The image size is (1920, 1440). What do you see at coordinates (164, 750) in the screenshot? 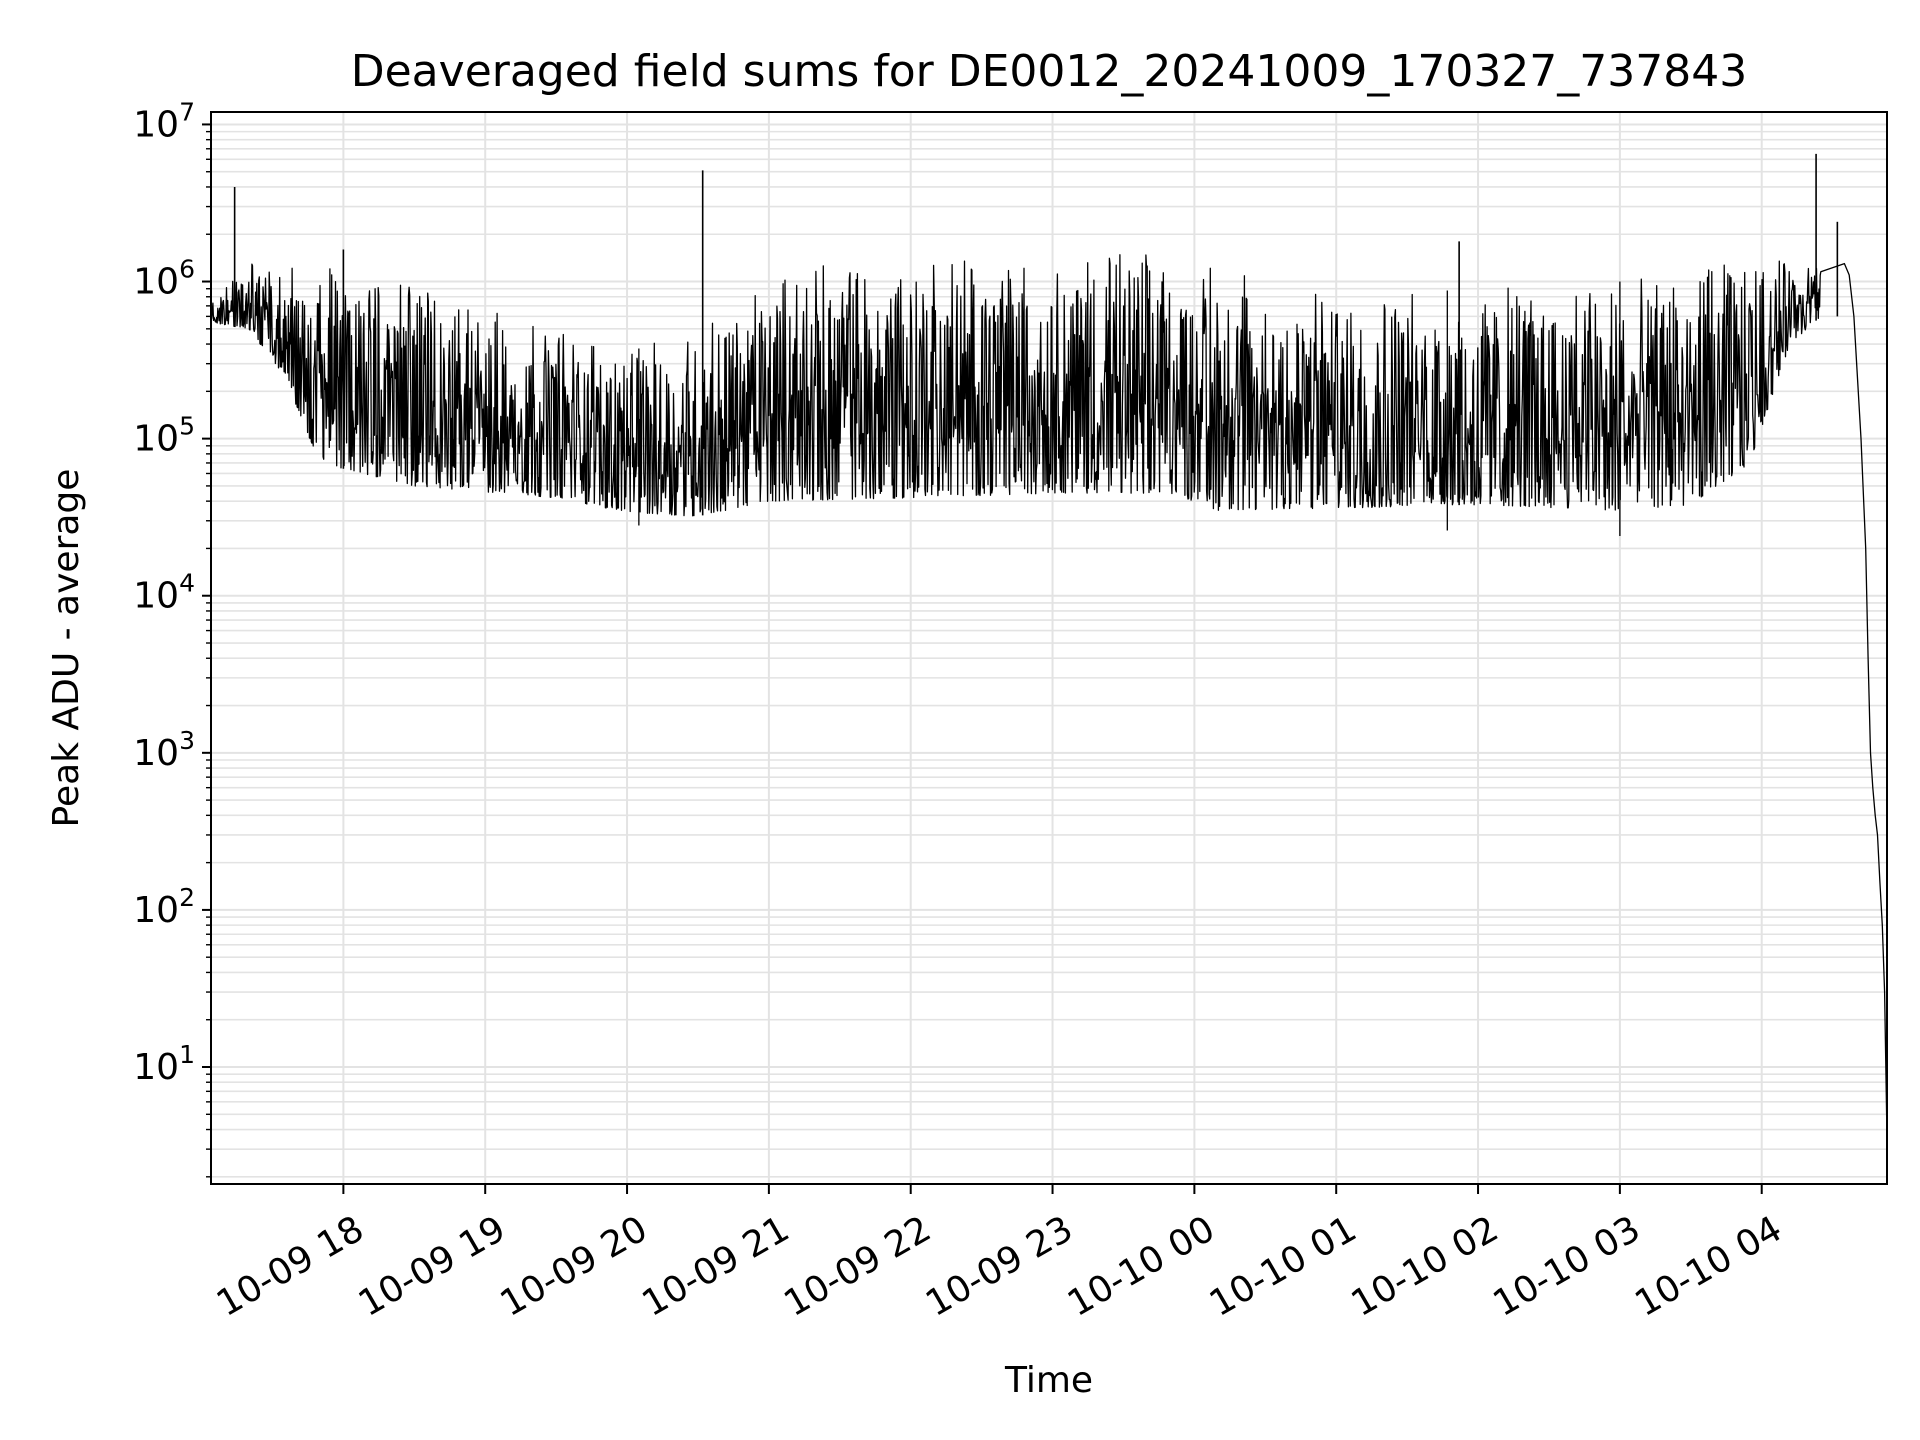
I see `y-tick-label: 10³` at bounding box center [164, 750].